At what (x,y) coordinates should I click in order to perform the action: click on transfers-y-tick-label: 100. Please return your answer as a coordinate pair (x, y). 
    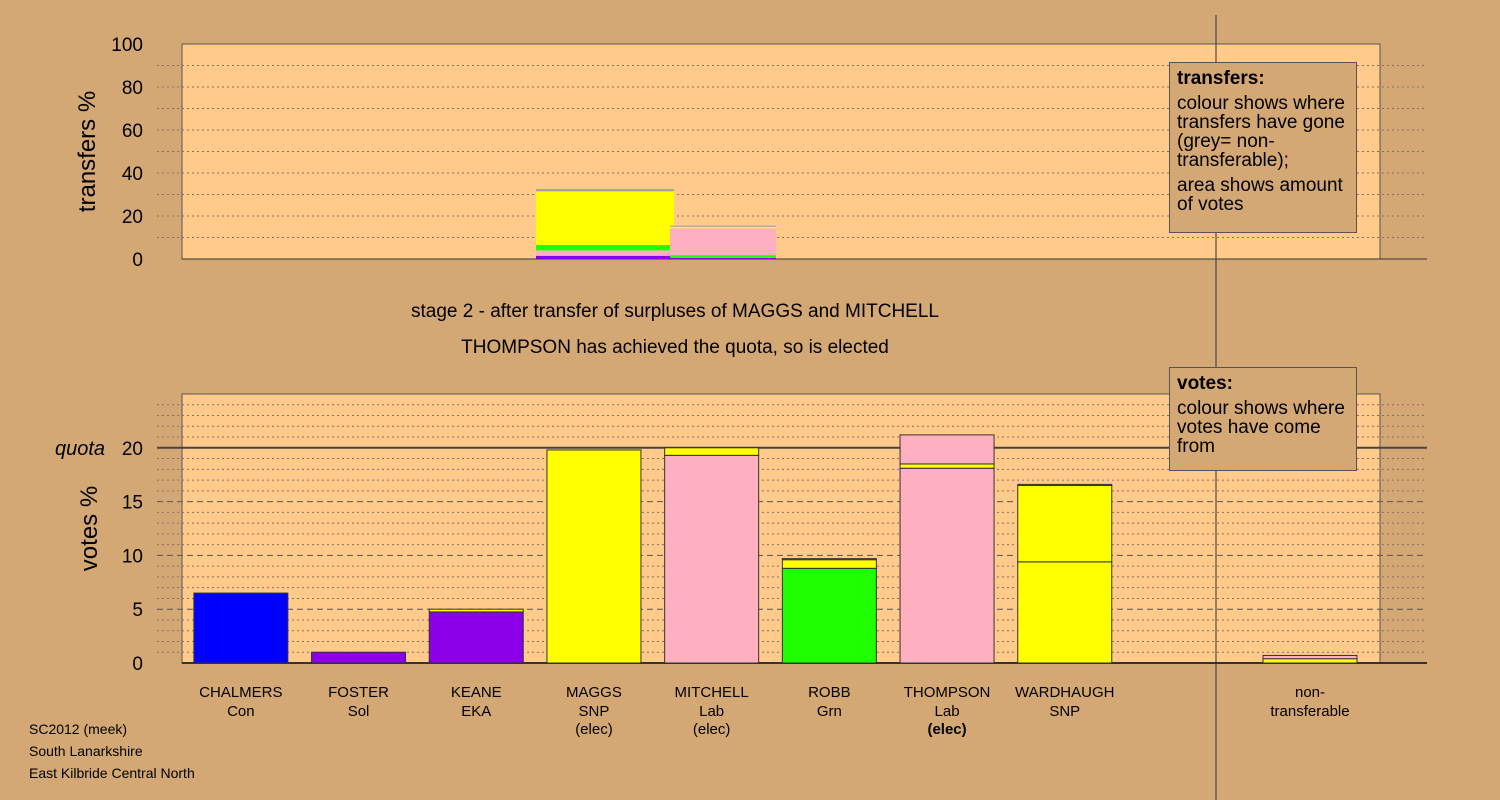
    Looking at the image, I should click on (127, 45).